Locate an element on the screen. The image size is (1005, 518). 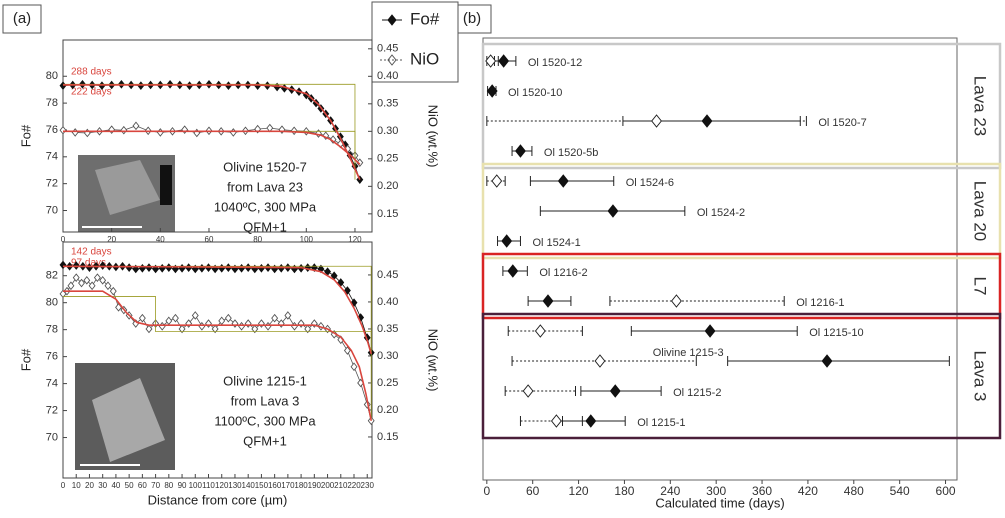
y2-tick-label: 0.45 is located at coordinates (387, 275).